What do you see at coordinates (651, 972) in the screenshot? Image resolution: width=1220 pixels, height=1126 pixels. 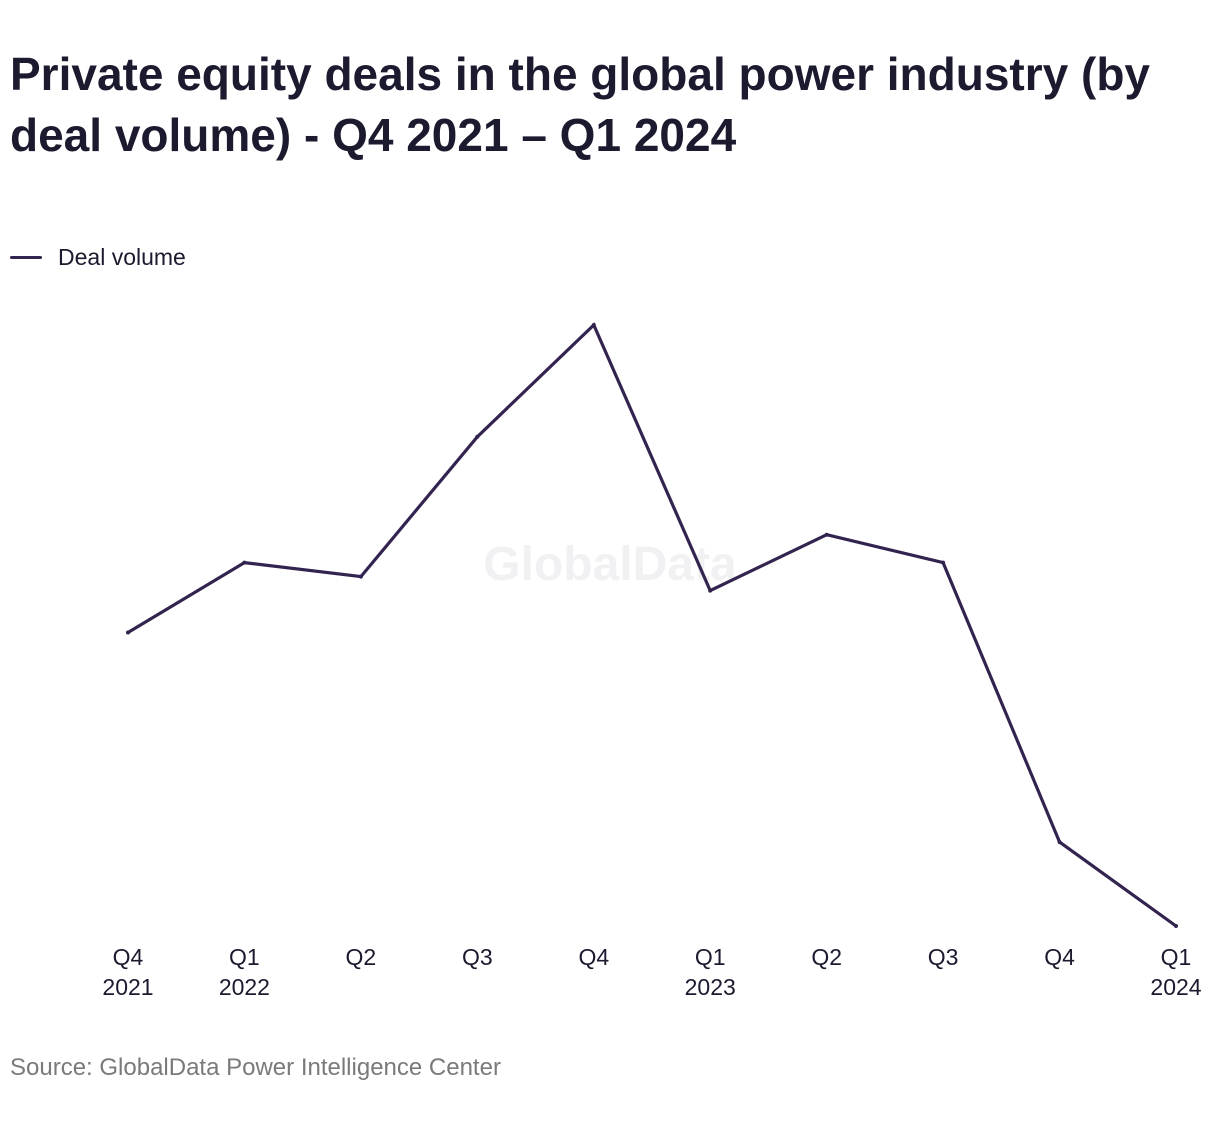 I see `x-axis-ticks: Q4 2021 Q1 2022 Q2 Q3 Q4 Q1 2023 Q2 Q3 Q4 Q1 2024` at bounding box center [651, 972].